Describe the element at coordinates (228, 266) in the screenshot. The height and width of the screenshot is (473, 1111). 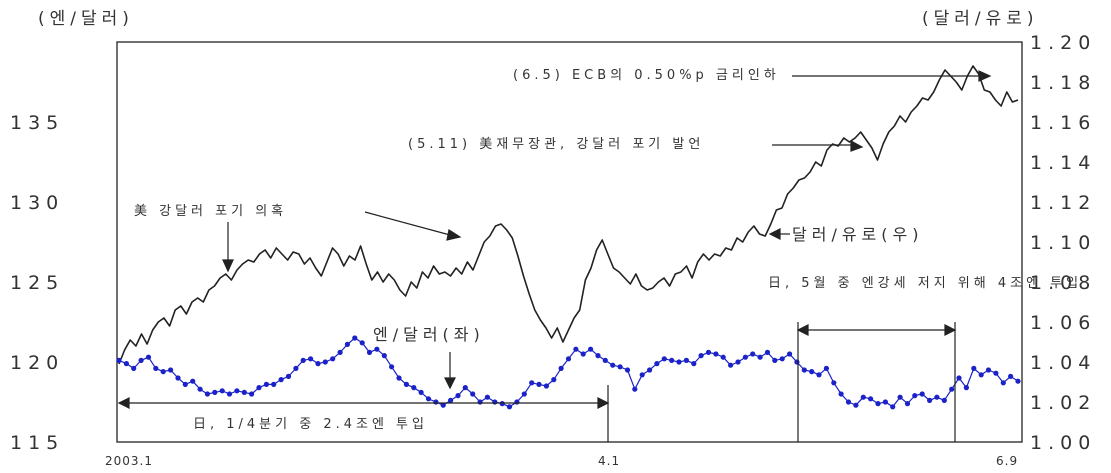
I see `suspicion-arrowhead-down` at that location.